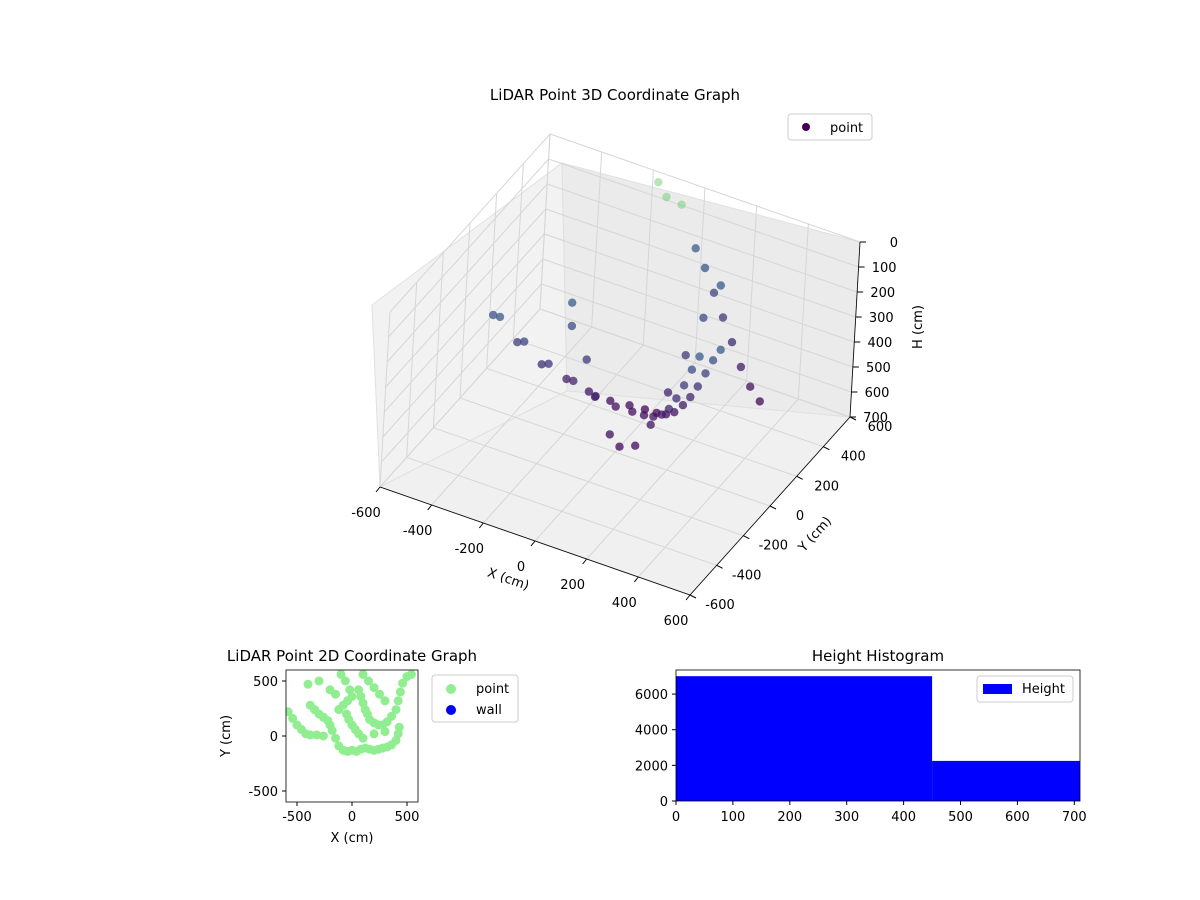 Image resolution: width=1200 pixels, height=900 pixels. What do you see at coordinates (626, 314) in the screenshot?
I see `points-3d` at bounding box center [626, 314].